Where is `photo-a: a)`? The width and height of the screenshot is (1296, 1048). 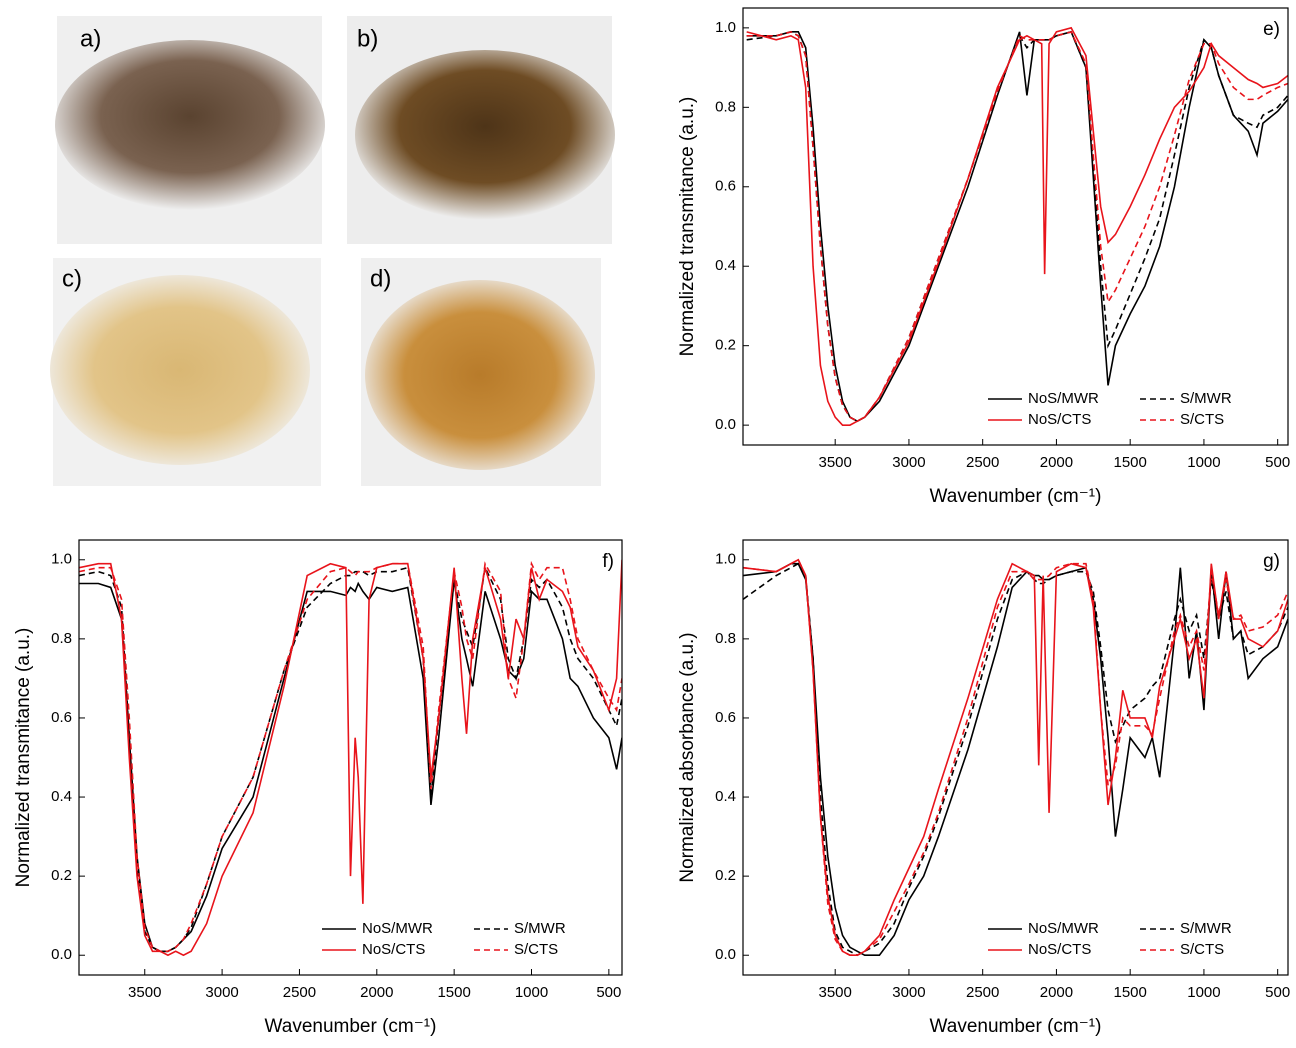
photo-a: a) is located at coordinates (190, 130).